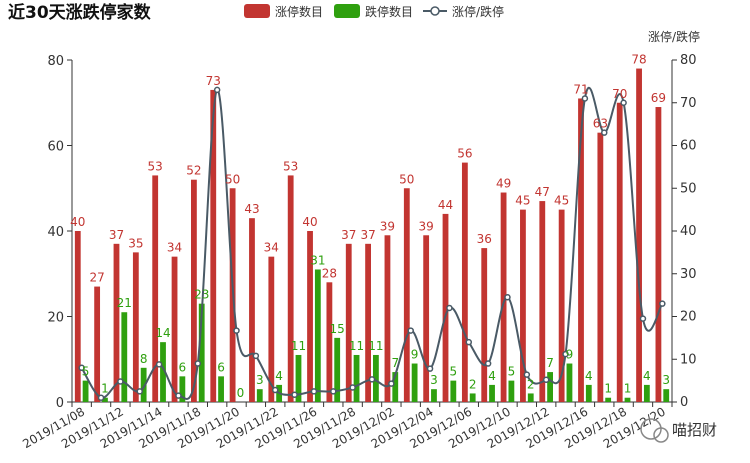  Describe the element at coordinates (283, 11) in the screenshot. I see `legend-item-limit-up: 涨停数目` at that location.